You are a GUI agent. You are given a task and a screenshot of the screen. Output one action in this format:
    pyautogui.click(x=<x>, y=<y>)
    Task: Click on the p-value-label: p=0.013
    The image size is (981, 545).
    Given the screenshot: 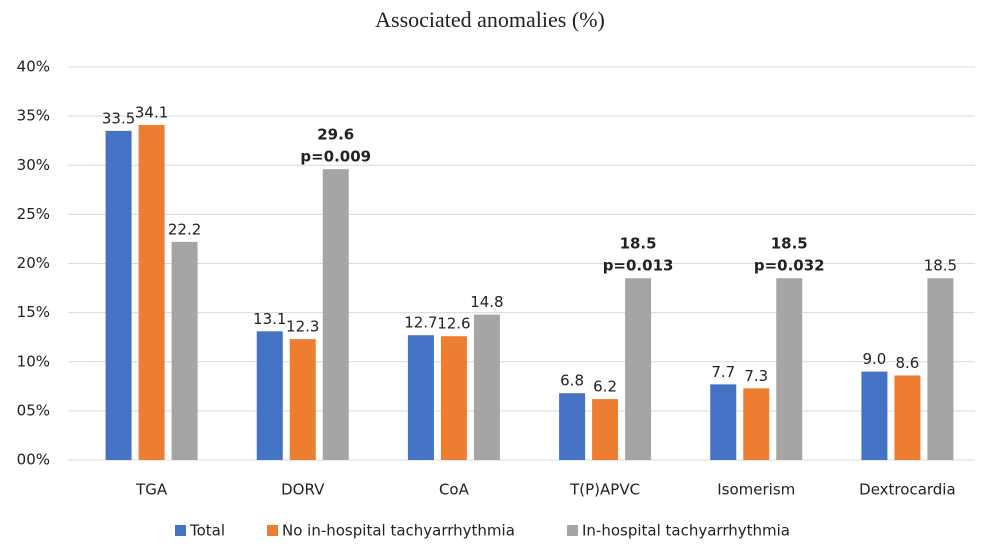 What is the action you would take?
    pyautogui.click(x=638, y=266)
    